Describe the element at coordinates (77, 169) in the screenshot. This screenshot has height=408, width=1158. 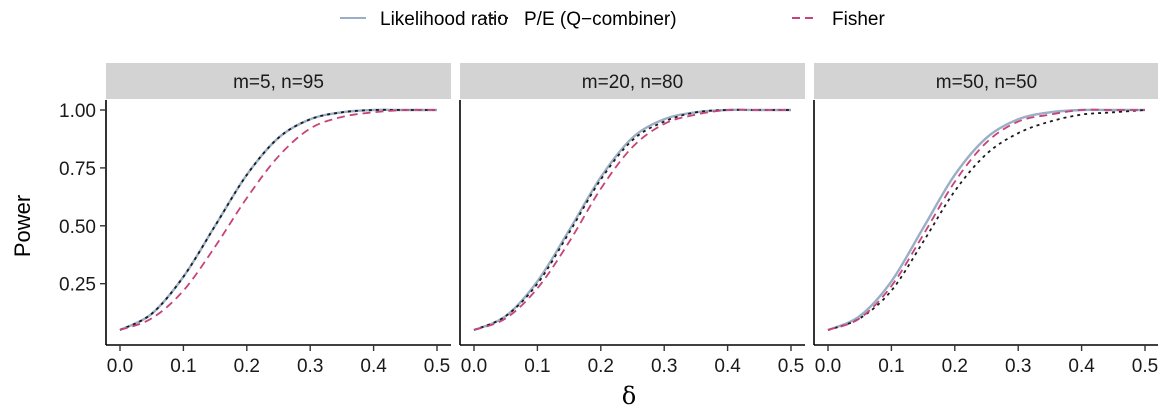
I see `y-tick-label: 0.75` at that location.